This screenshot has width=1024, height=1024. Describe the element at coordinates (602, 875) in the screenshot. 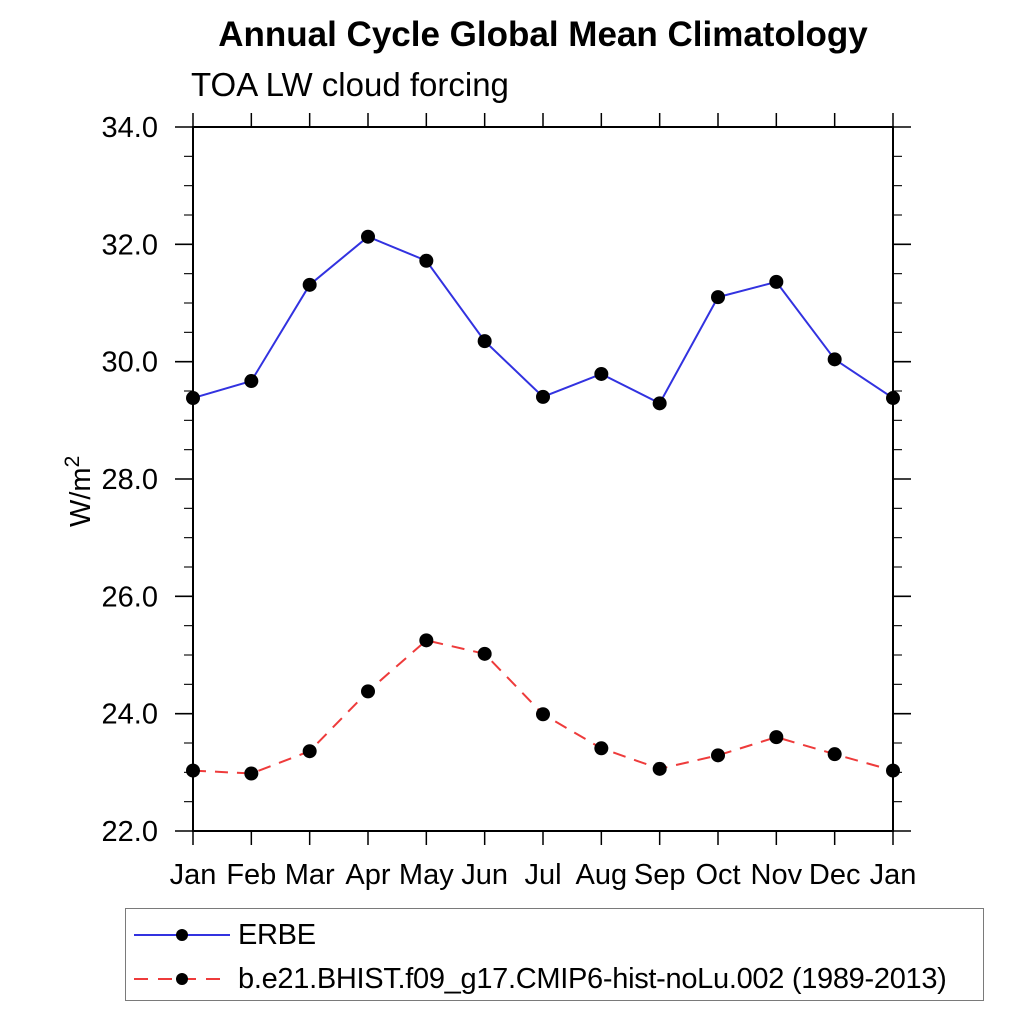

I see `x-tick-label: Aug` at that location.